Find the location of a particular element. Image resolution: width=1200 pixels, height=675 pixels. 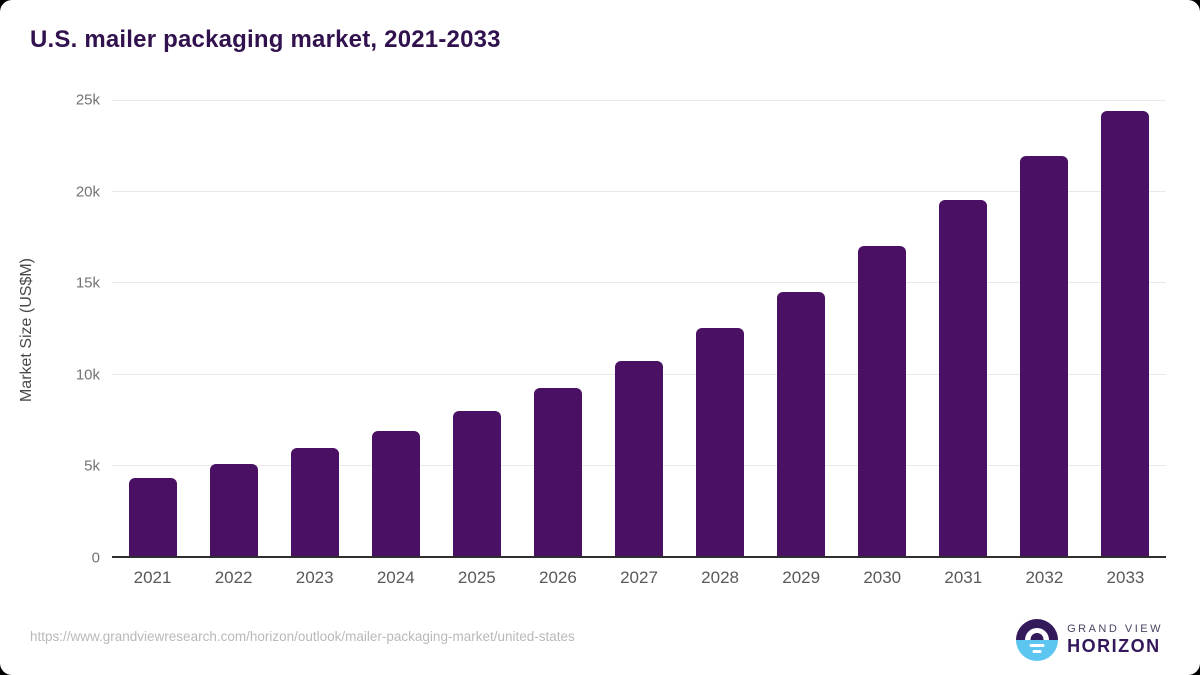

x-tick-label-2021: 2021 is located at coordinates (152, 577).